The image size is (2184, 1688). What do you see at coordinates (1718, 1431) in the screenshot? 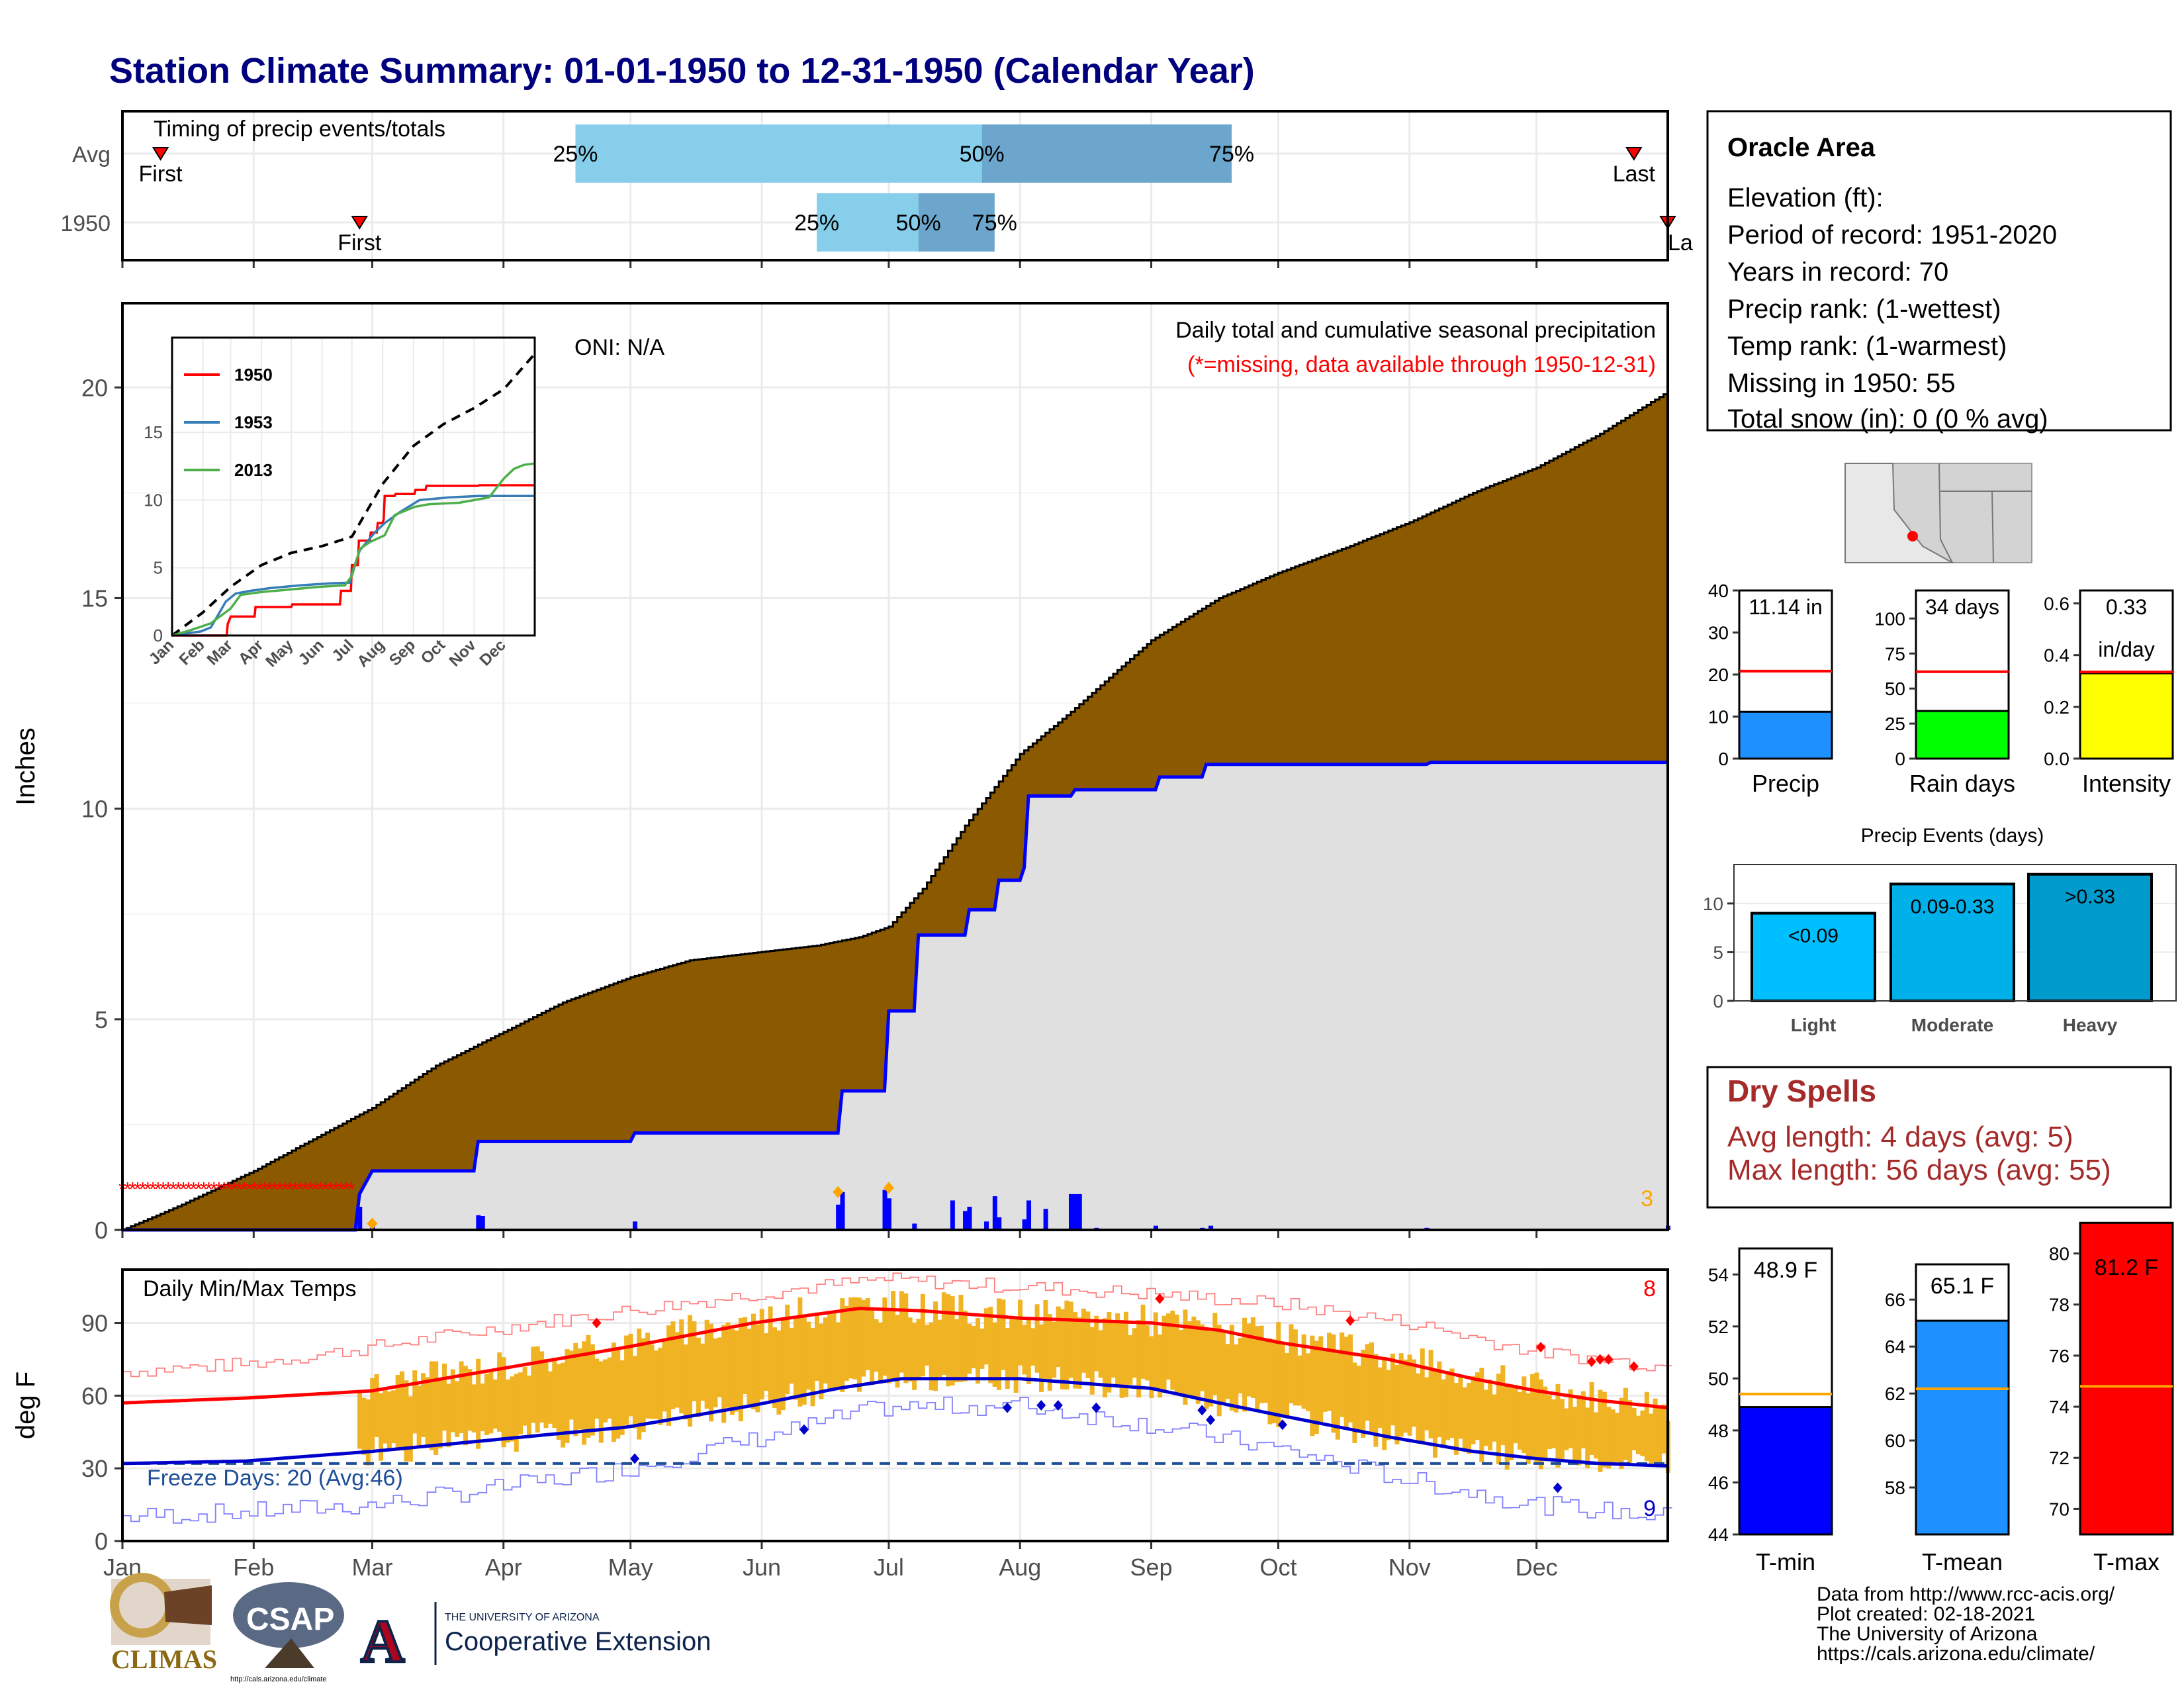
I see `temp-gauge-tick-label: 48` at bounding box center [1718, 1431].